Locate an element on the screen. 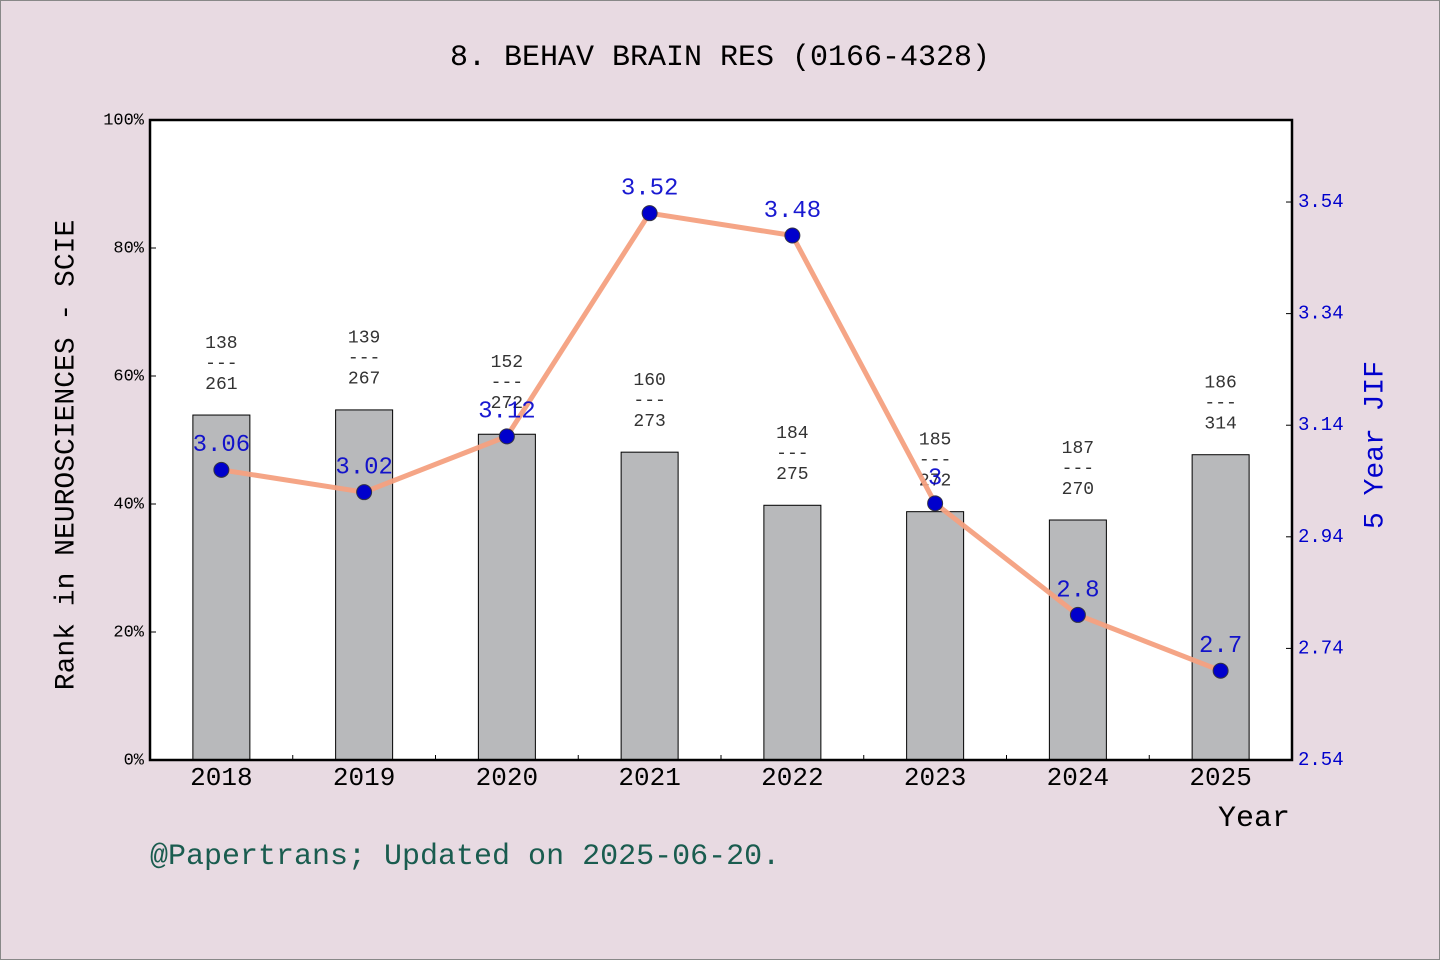 The image size is (1440, 960). rank-label: 186 is located at coordinates (1220, 383).